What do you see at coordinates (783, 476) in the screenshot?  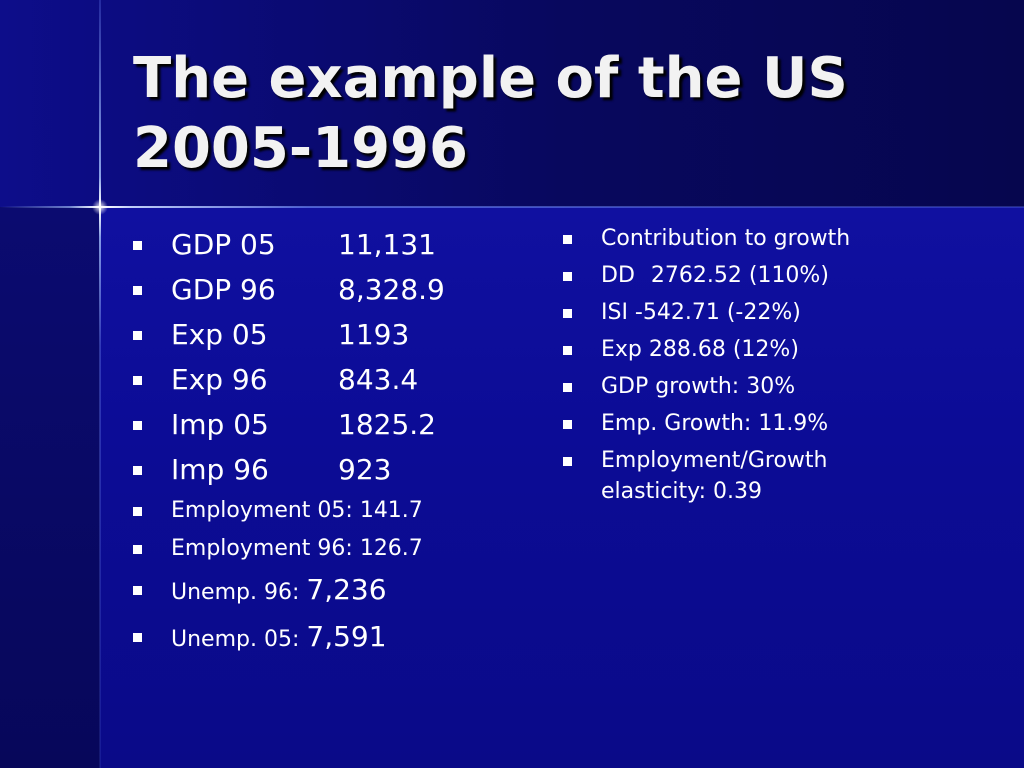 I see `list-item-elasticity: Employment/Growth elasticity: 0.39` at bounding box center [783, 476].